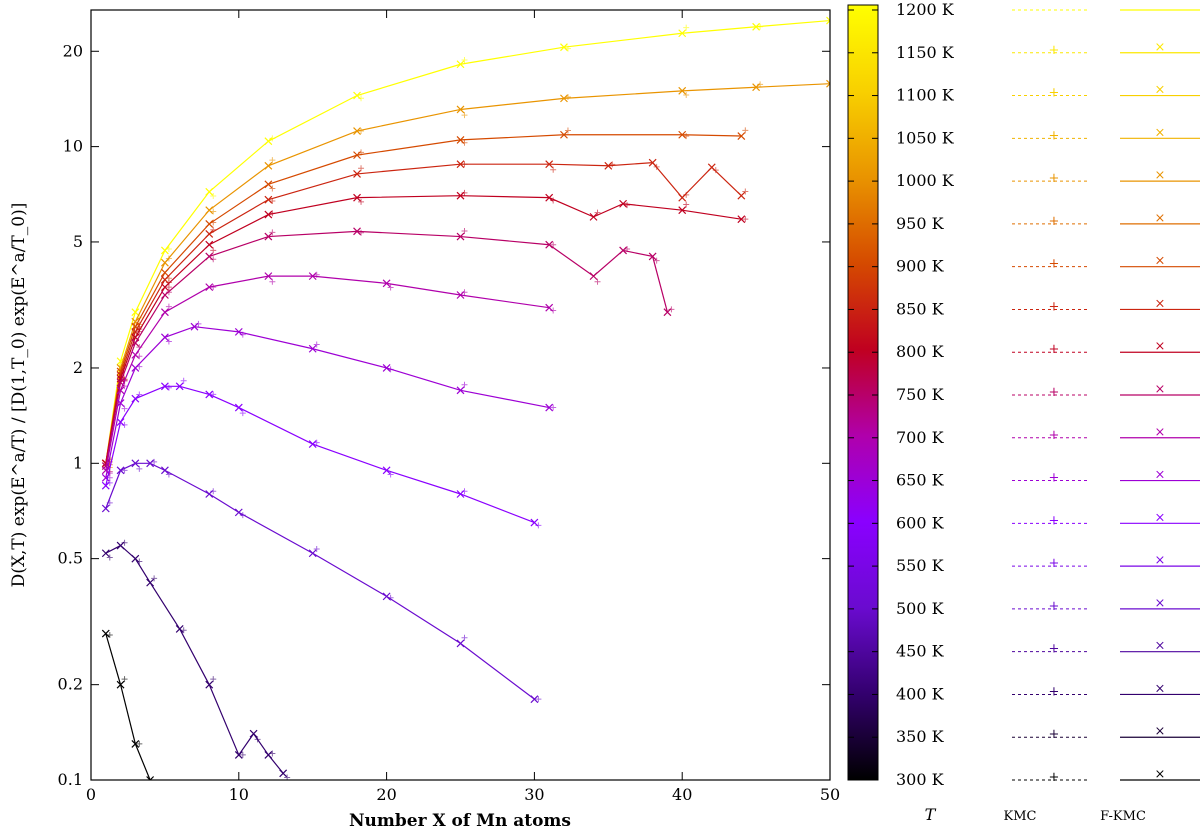  I want to click on legend-header-kmc: KMC, so click(1020, 816).